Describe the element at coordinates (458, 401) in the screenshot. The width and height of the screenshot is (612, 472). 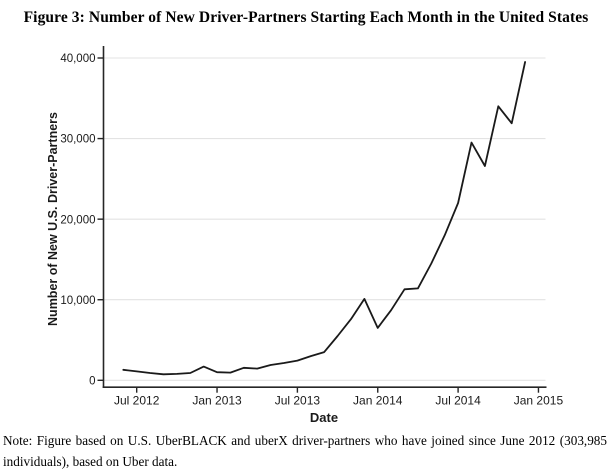
I see `x-tick-label: Jul 2014` at that location.